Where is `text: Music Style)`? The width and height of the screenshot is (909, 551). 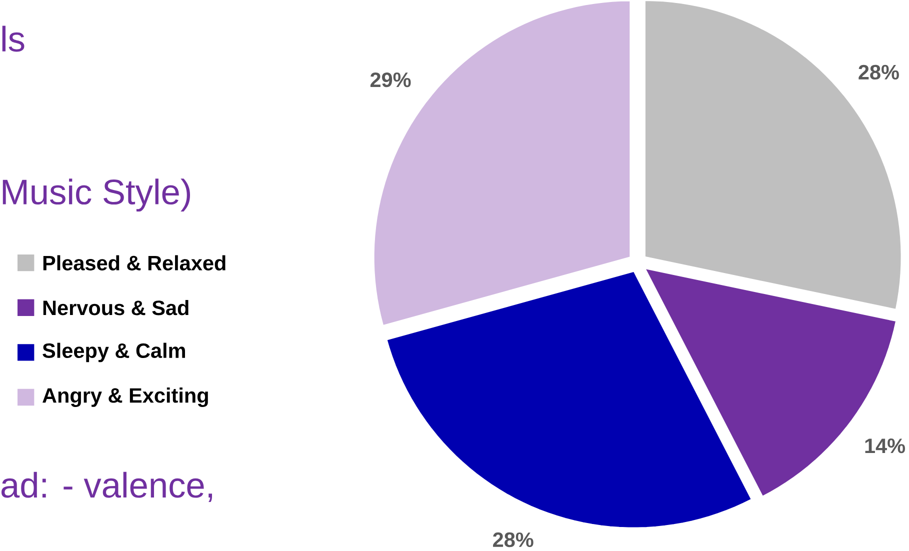
text: Music Style) is located at coordinates (96, 195).